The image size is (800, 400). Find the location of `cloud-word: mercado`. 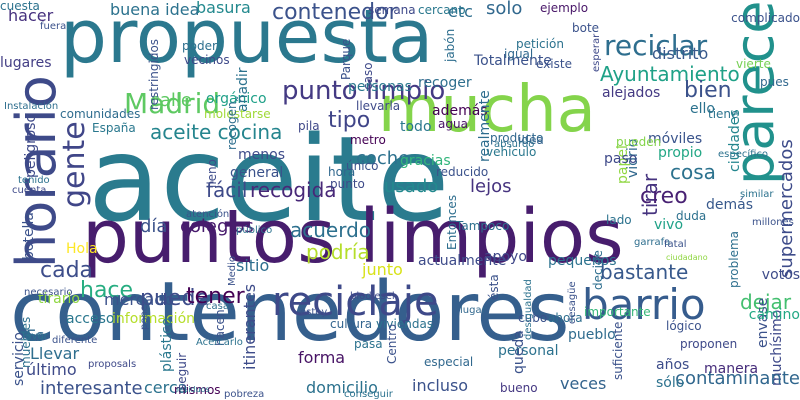

cloud-word: mercado is located at coordinates (139, 299).